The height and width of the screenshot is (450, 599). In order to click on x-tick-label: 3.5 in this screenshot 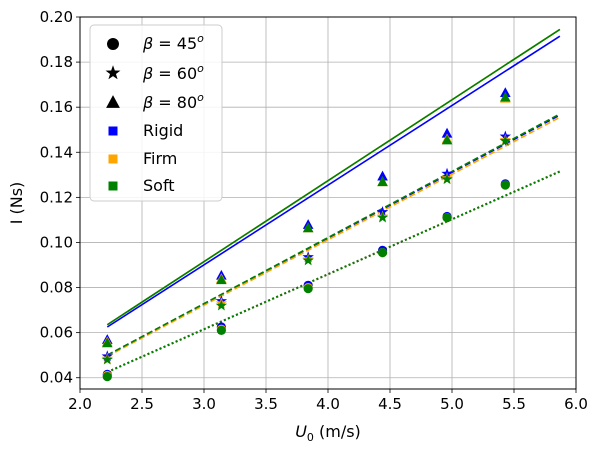, I will do `click(266, 404)`.